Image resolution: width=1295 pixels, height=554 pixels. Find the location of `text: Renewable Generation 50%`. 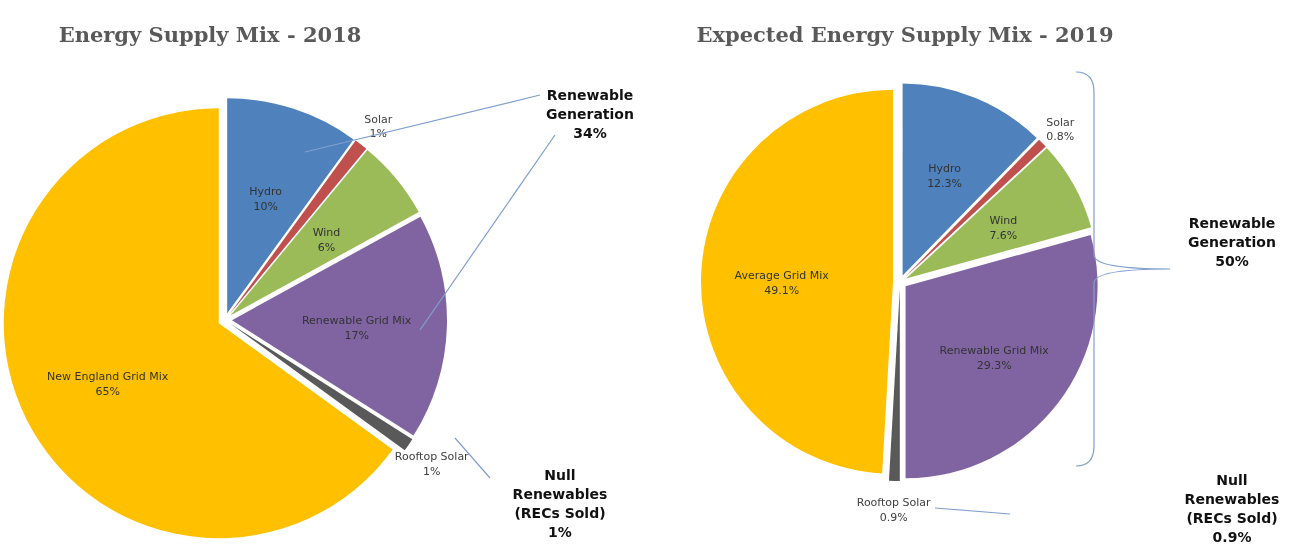

text: Renewable Generation 50% is located at coordinates (1232, 242).